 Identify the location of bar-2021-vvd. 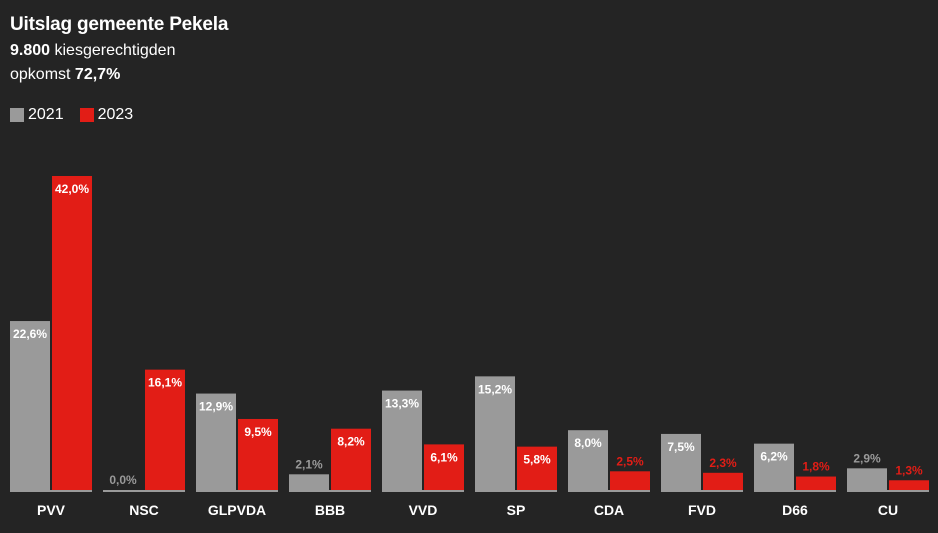
(402, 440).